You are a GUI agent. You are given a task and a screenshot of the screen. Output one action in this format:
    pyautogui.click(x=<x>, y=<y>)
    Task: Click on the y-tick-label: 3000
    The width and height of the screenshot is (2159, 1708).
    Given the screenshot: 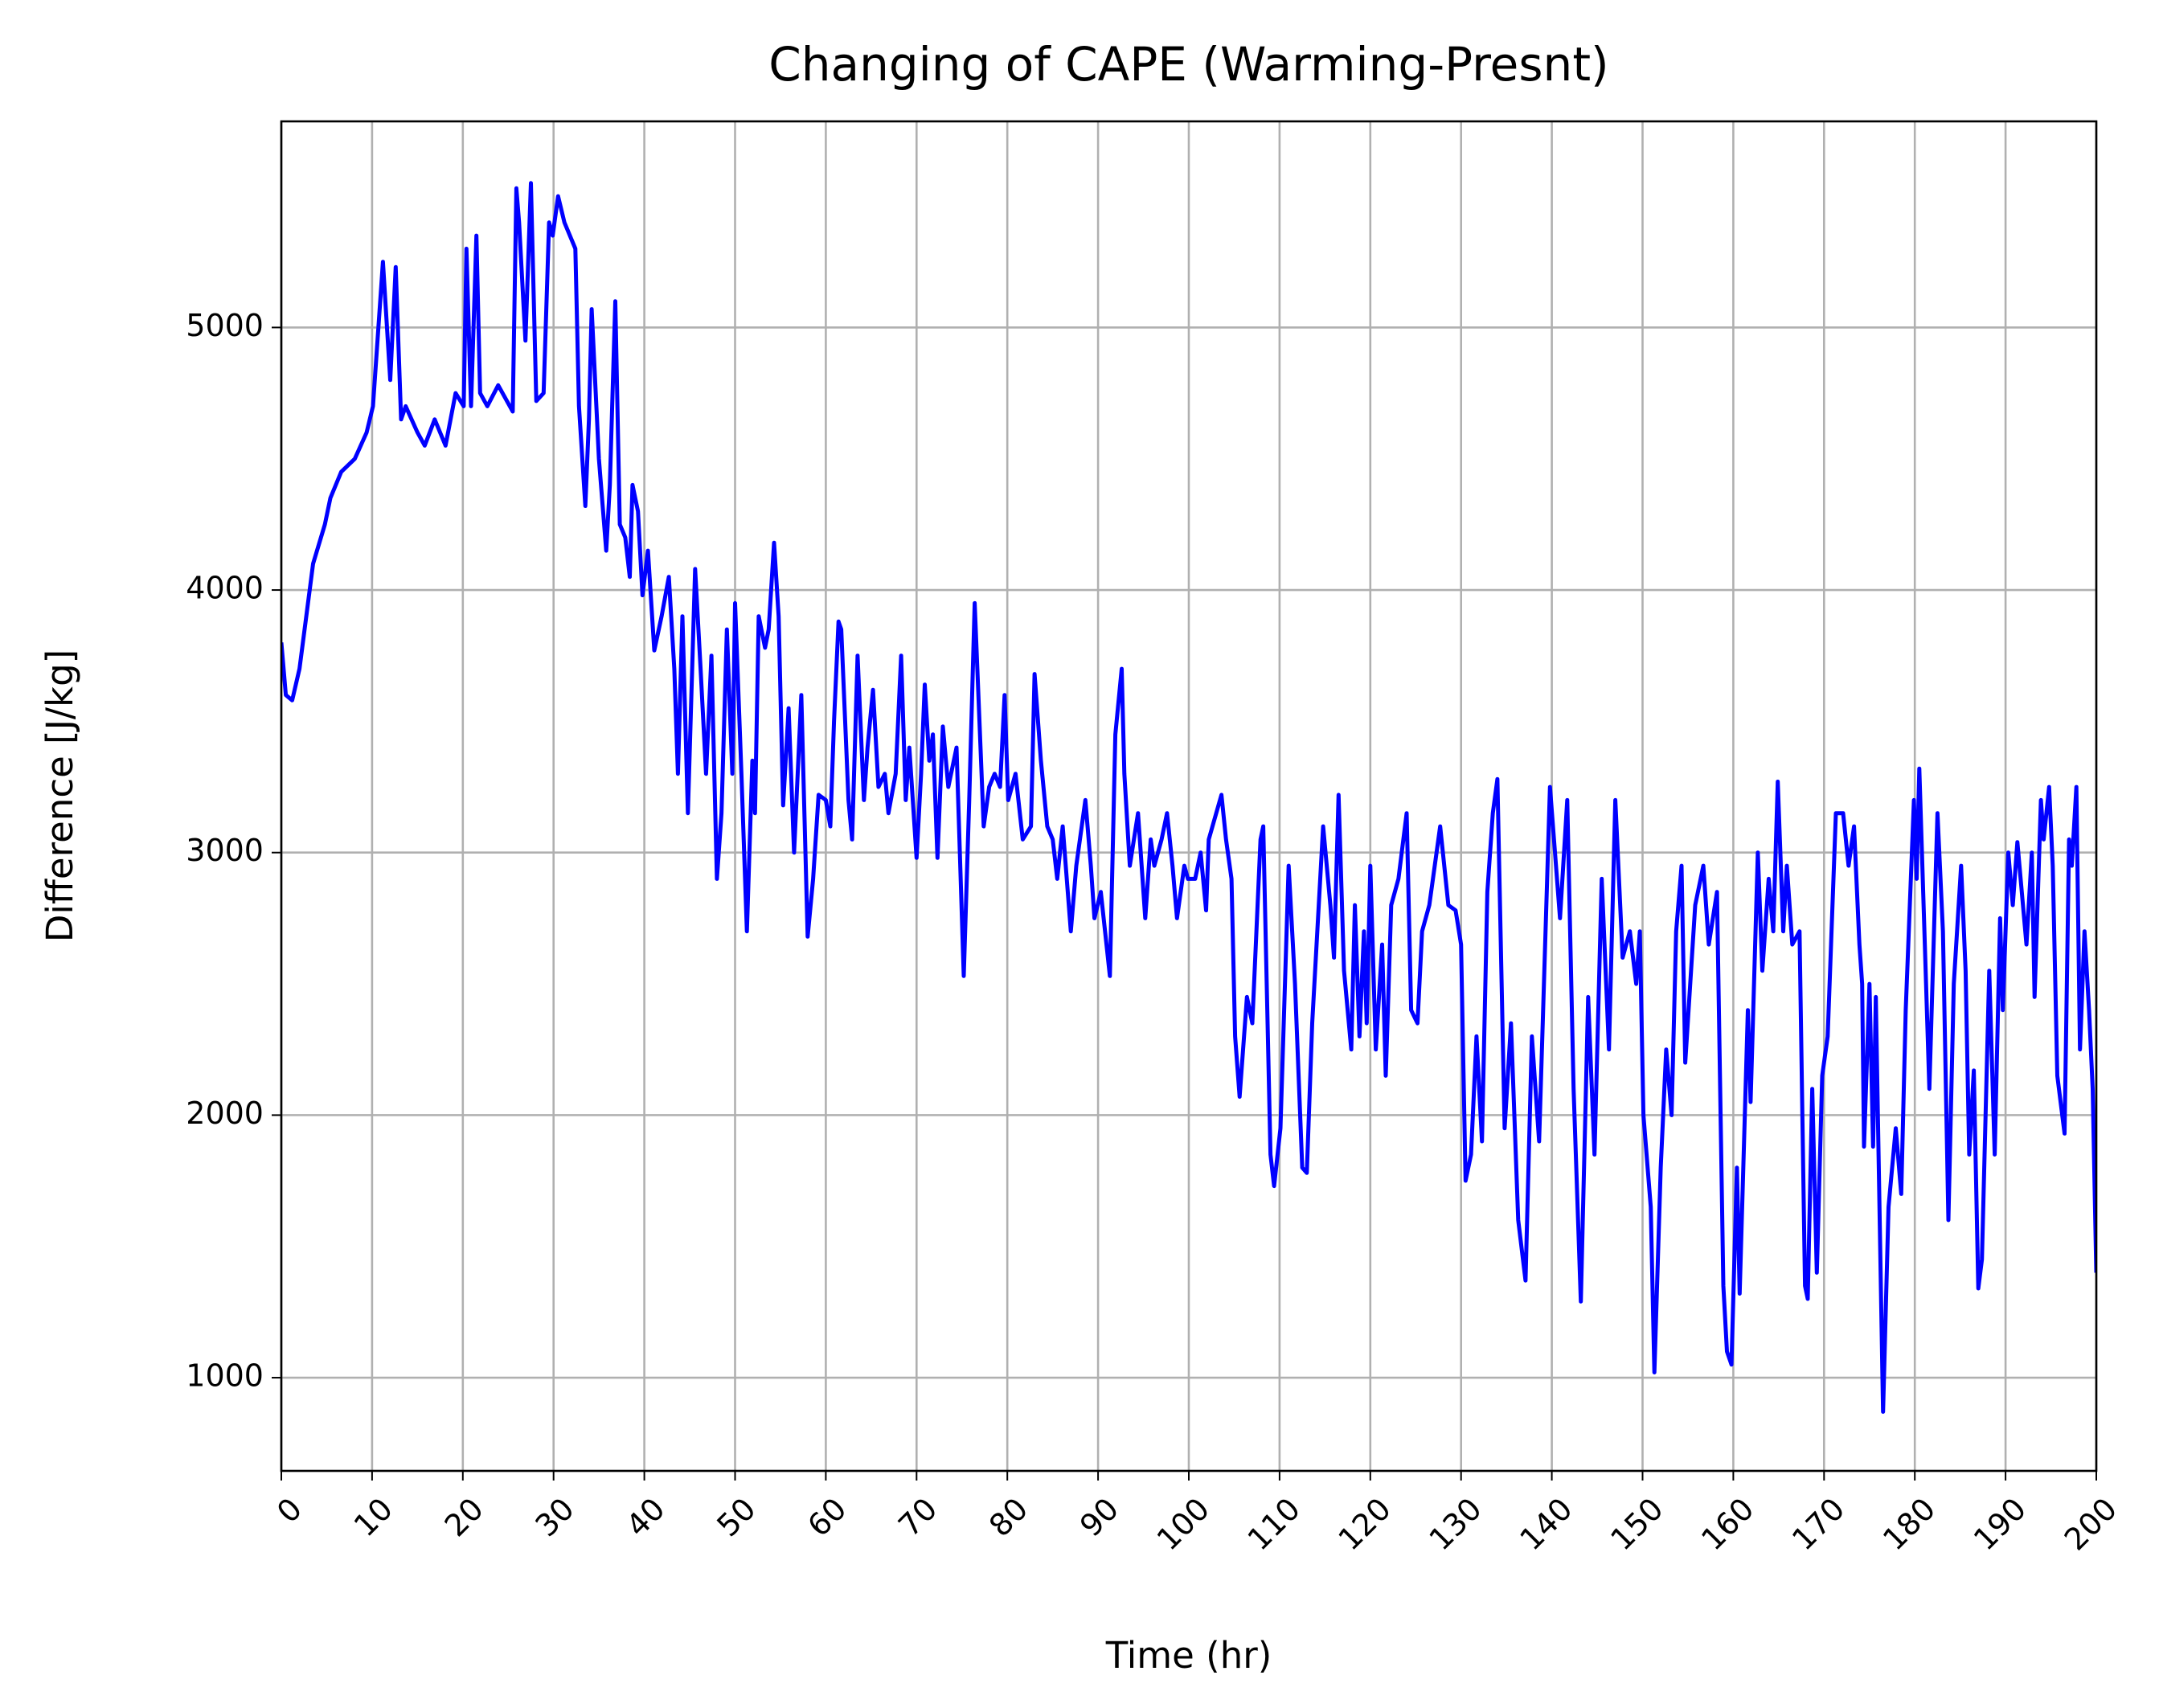 What is the action you would take?
    pyautogui.click(x=225, y=850)
    